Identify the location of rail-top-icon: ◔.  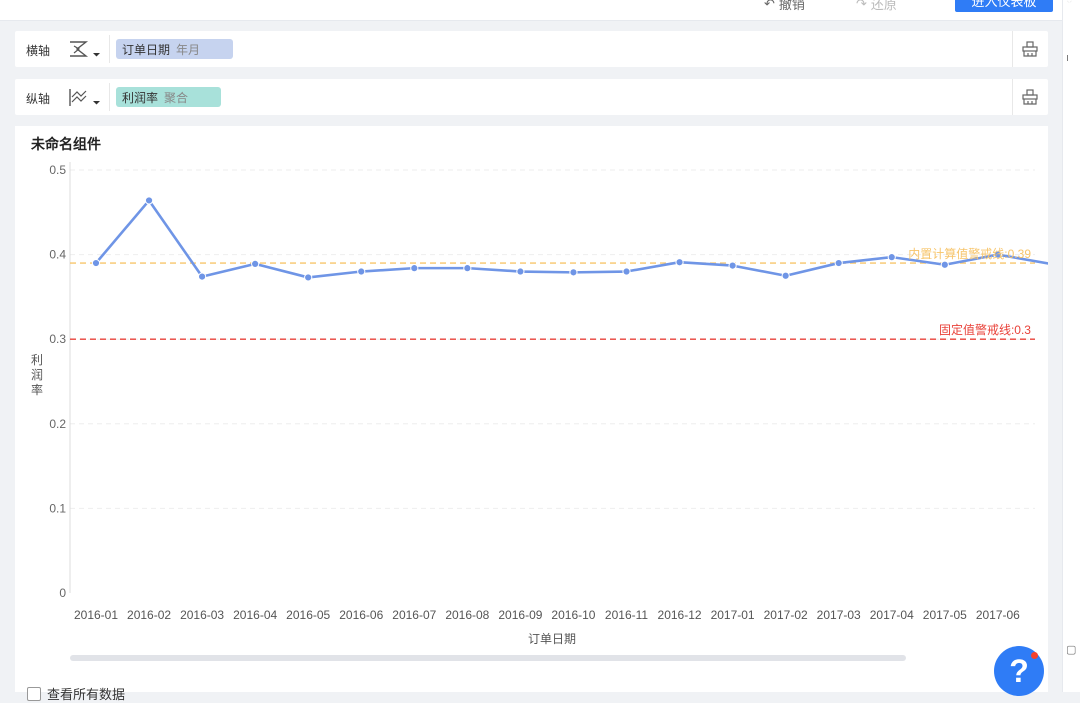
(1069, 3).